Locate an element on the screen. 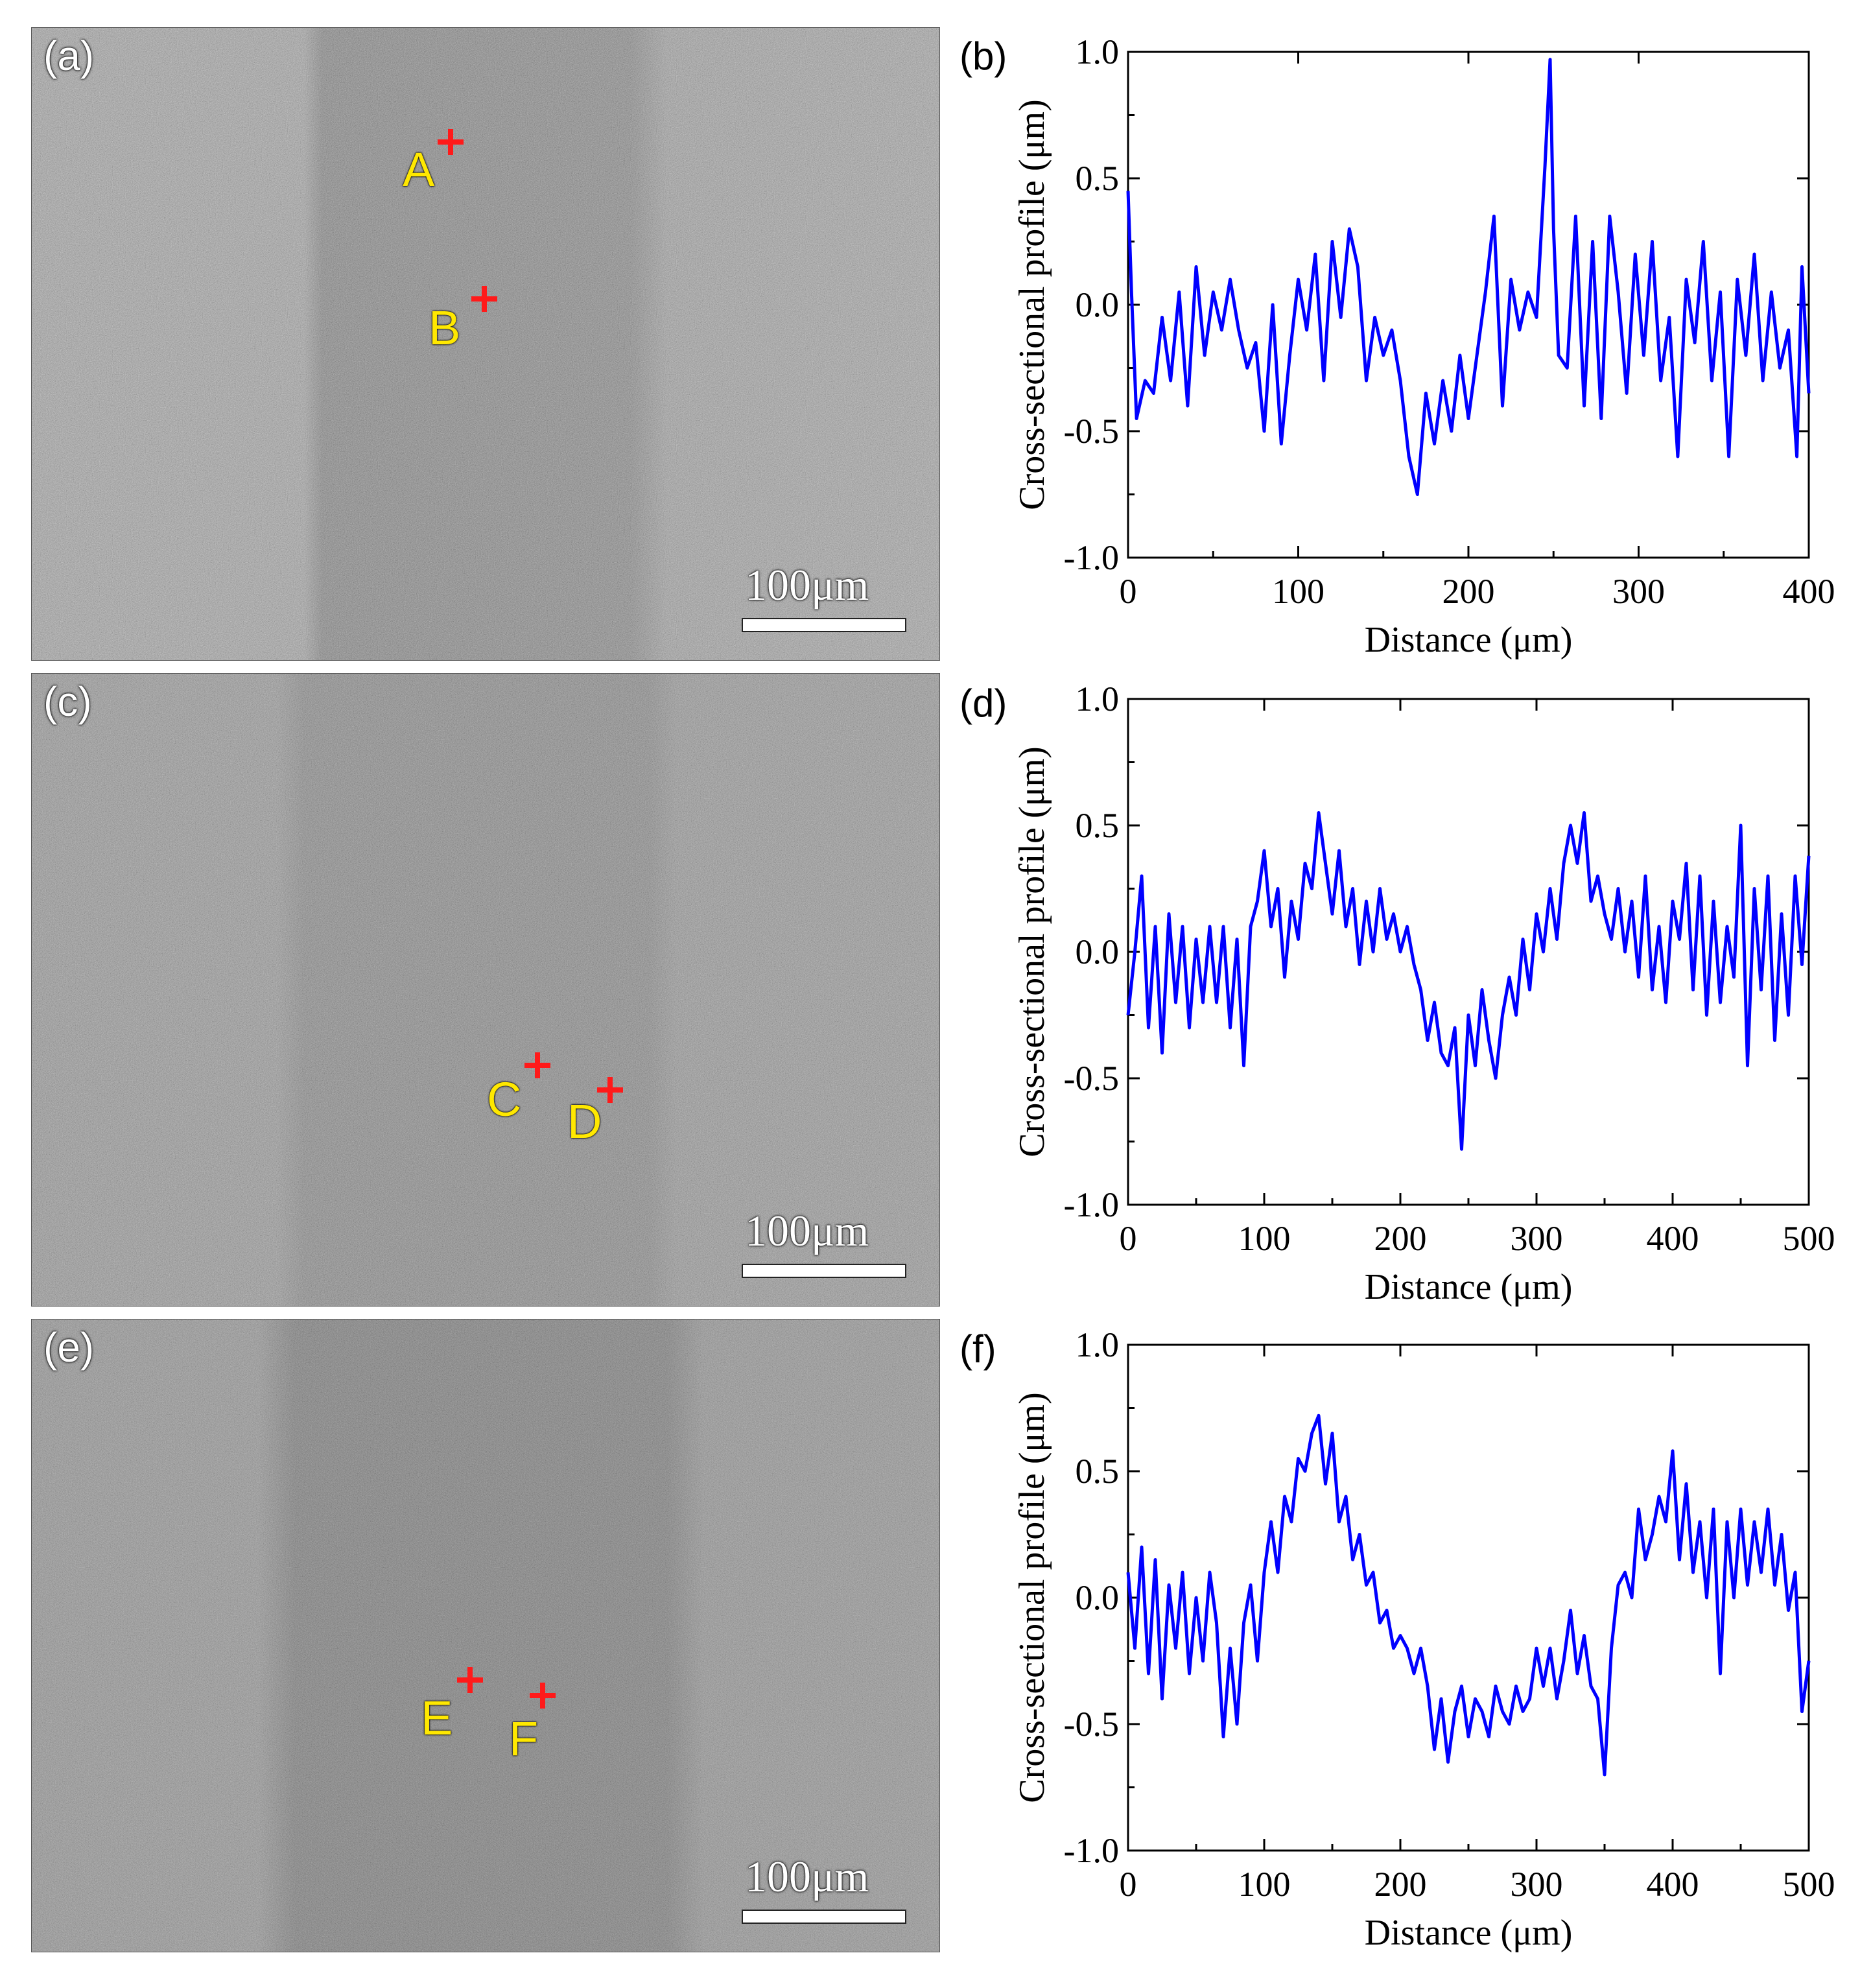 The height and width of the screenshot is (1988, 1860). marker-label-d: D is located at coordinates (584, 1121).